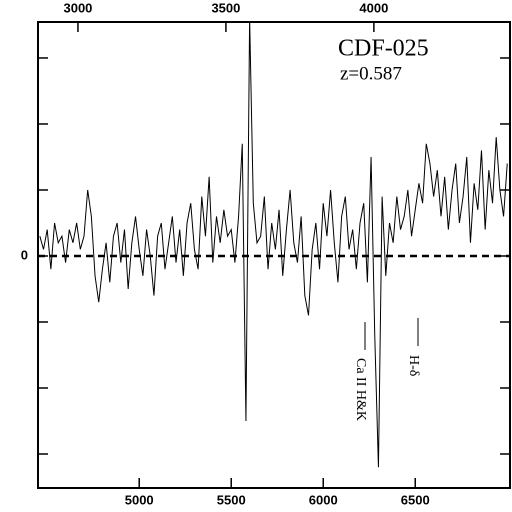  Describe the element at coordinates (415, 499) in the screenshot. I see `x-tick-label: 6500` at that location.